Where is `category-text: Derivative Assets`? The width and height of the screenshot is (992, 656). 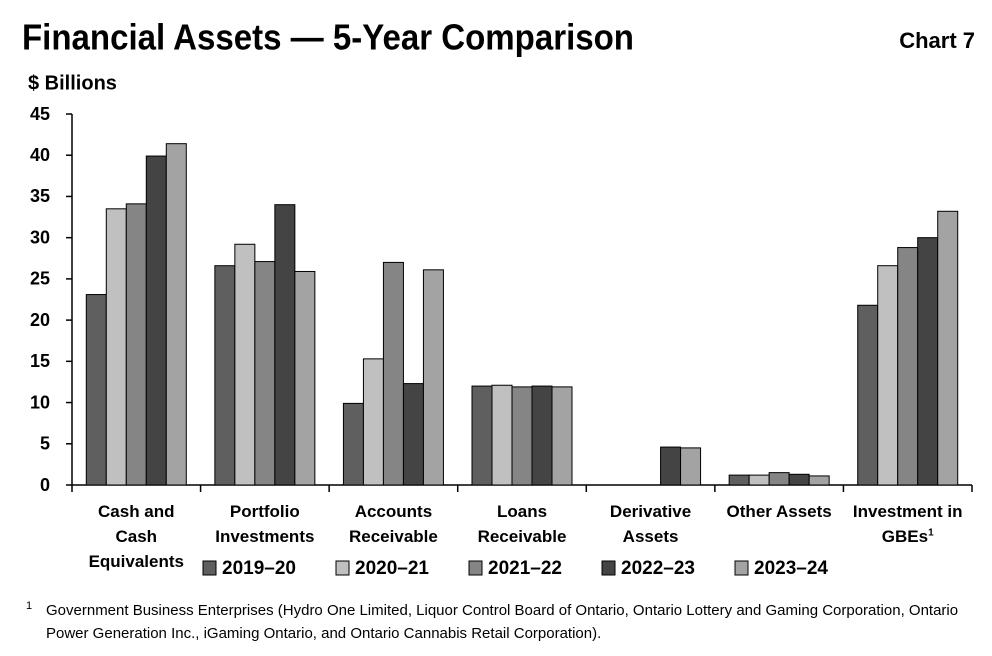
category-text: Derivative Assets is located at coordinates (650, 524).